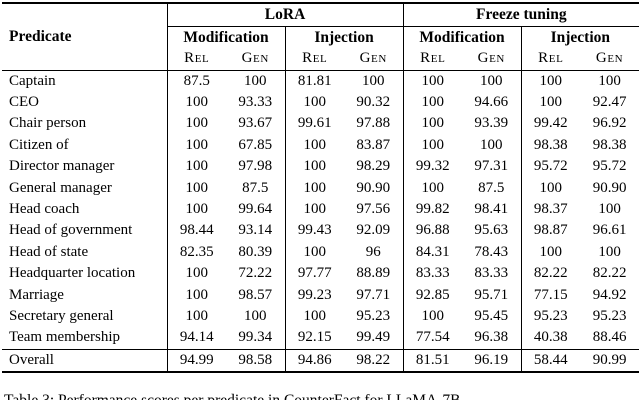  What do you see at coordinates (314, 360) in the screenshot?
I see `score-cell: 94.86` at bounding box center [314, 360].